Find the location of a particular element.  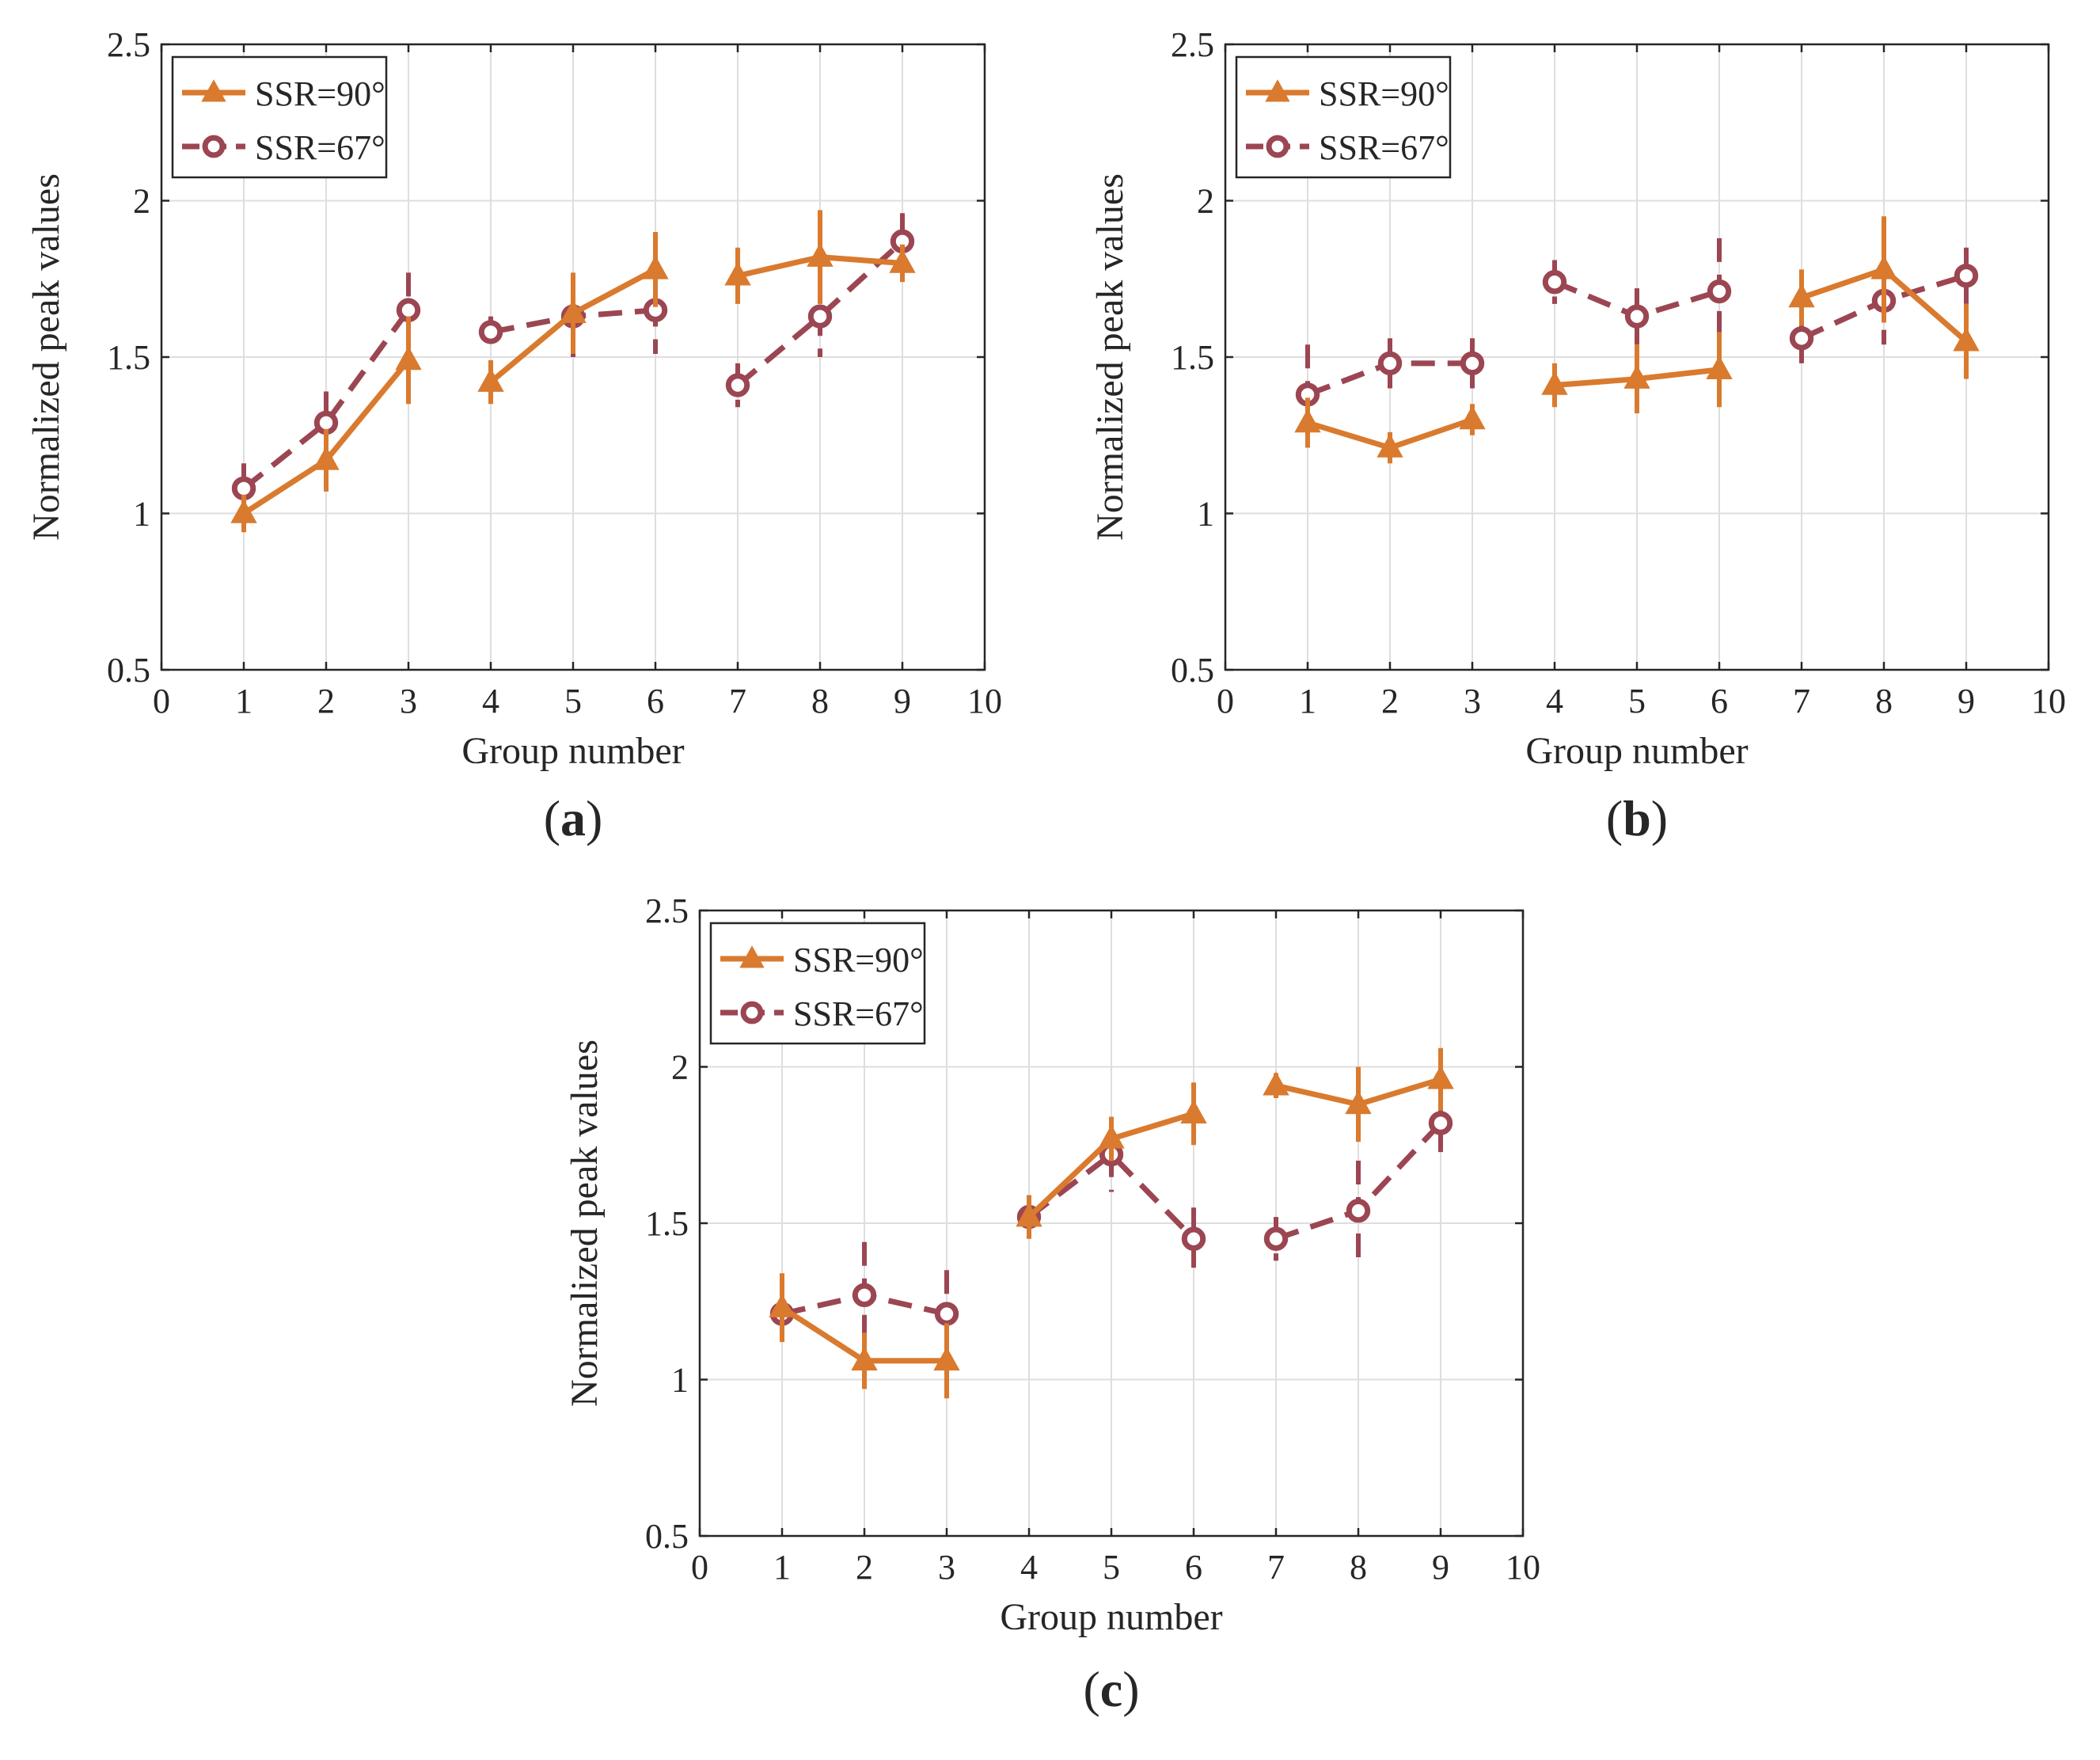

panel-label-letter: b is located at coordinates (1637, 818).